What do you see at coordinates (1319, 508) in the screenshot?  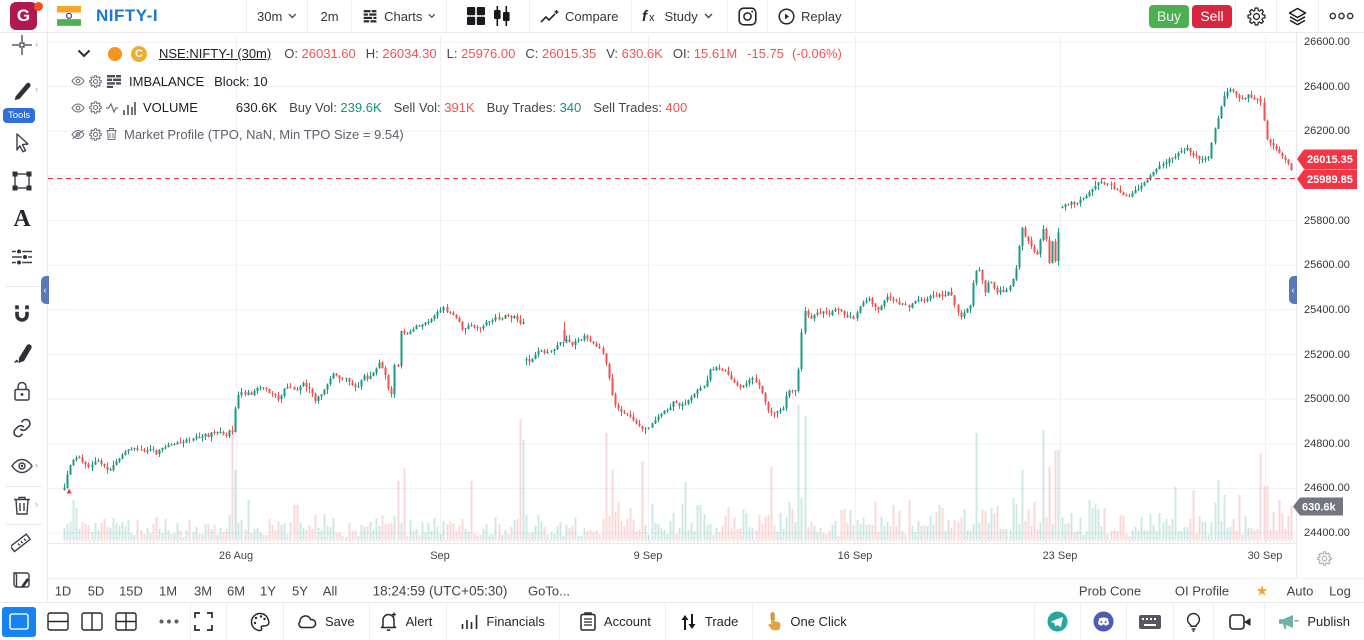 I see `svg-text: 630.6k` at bounding box center [1319, 508].